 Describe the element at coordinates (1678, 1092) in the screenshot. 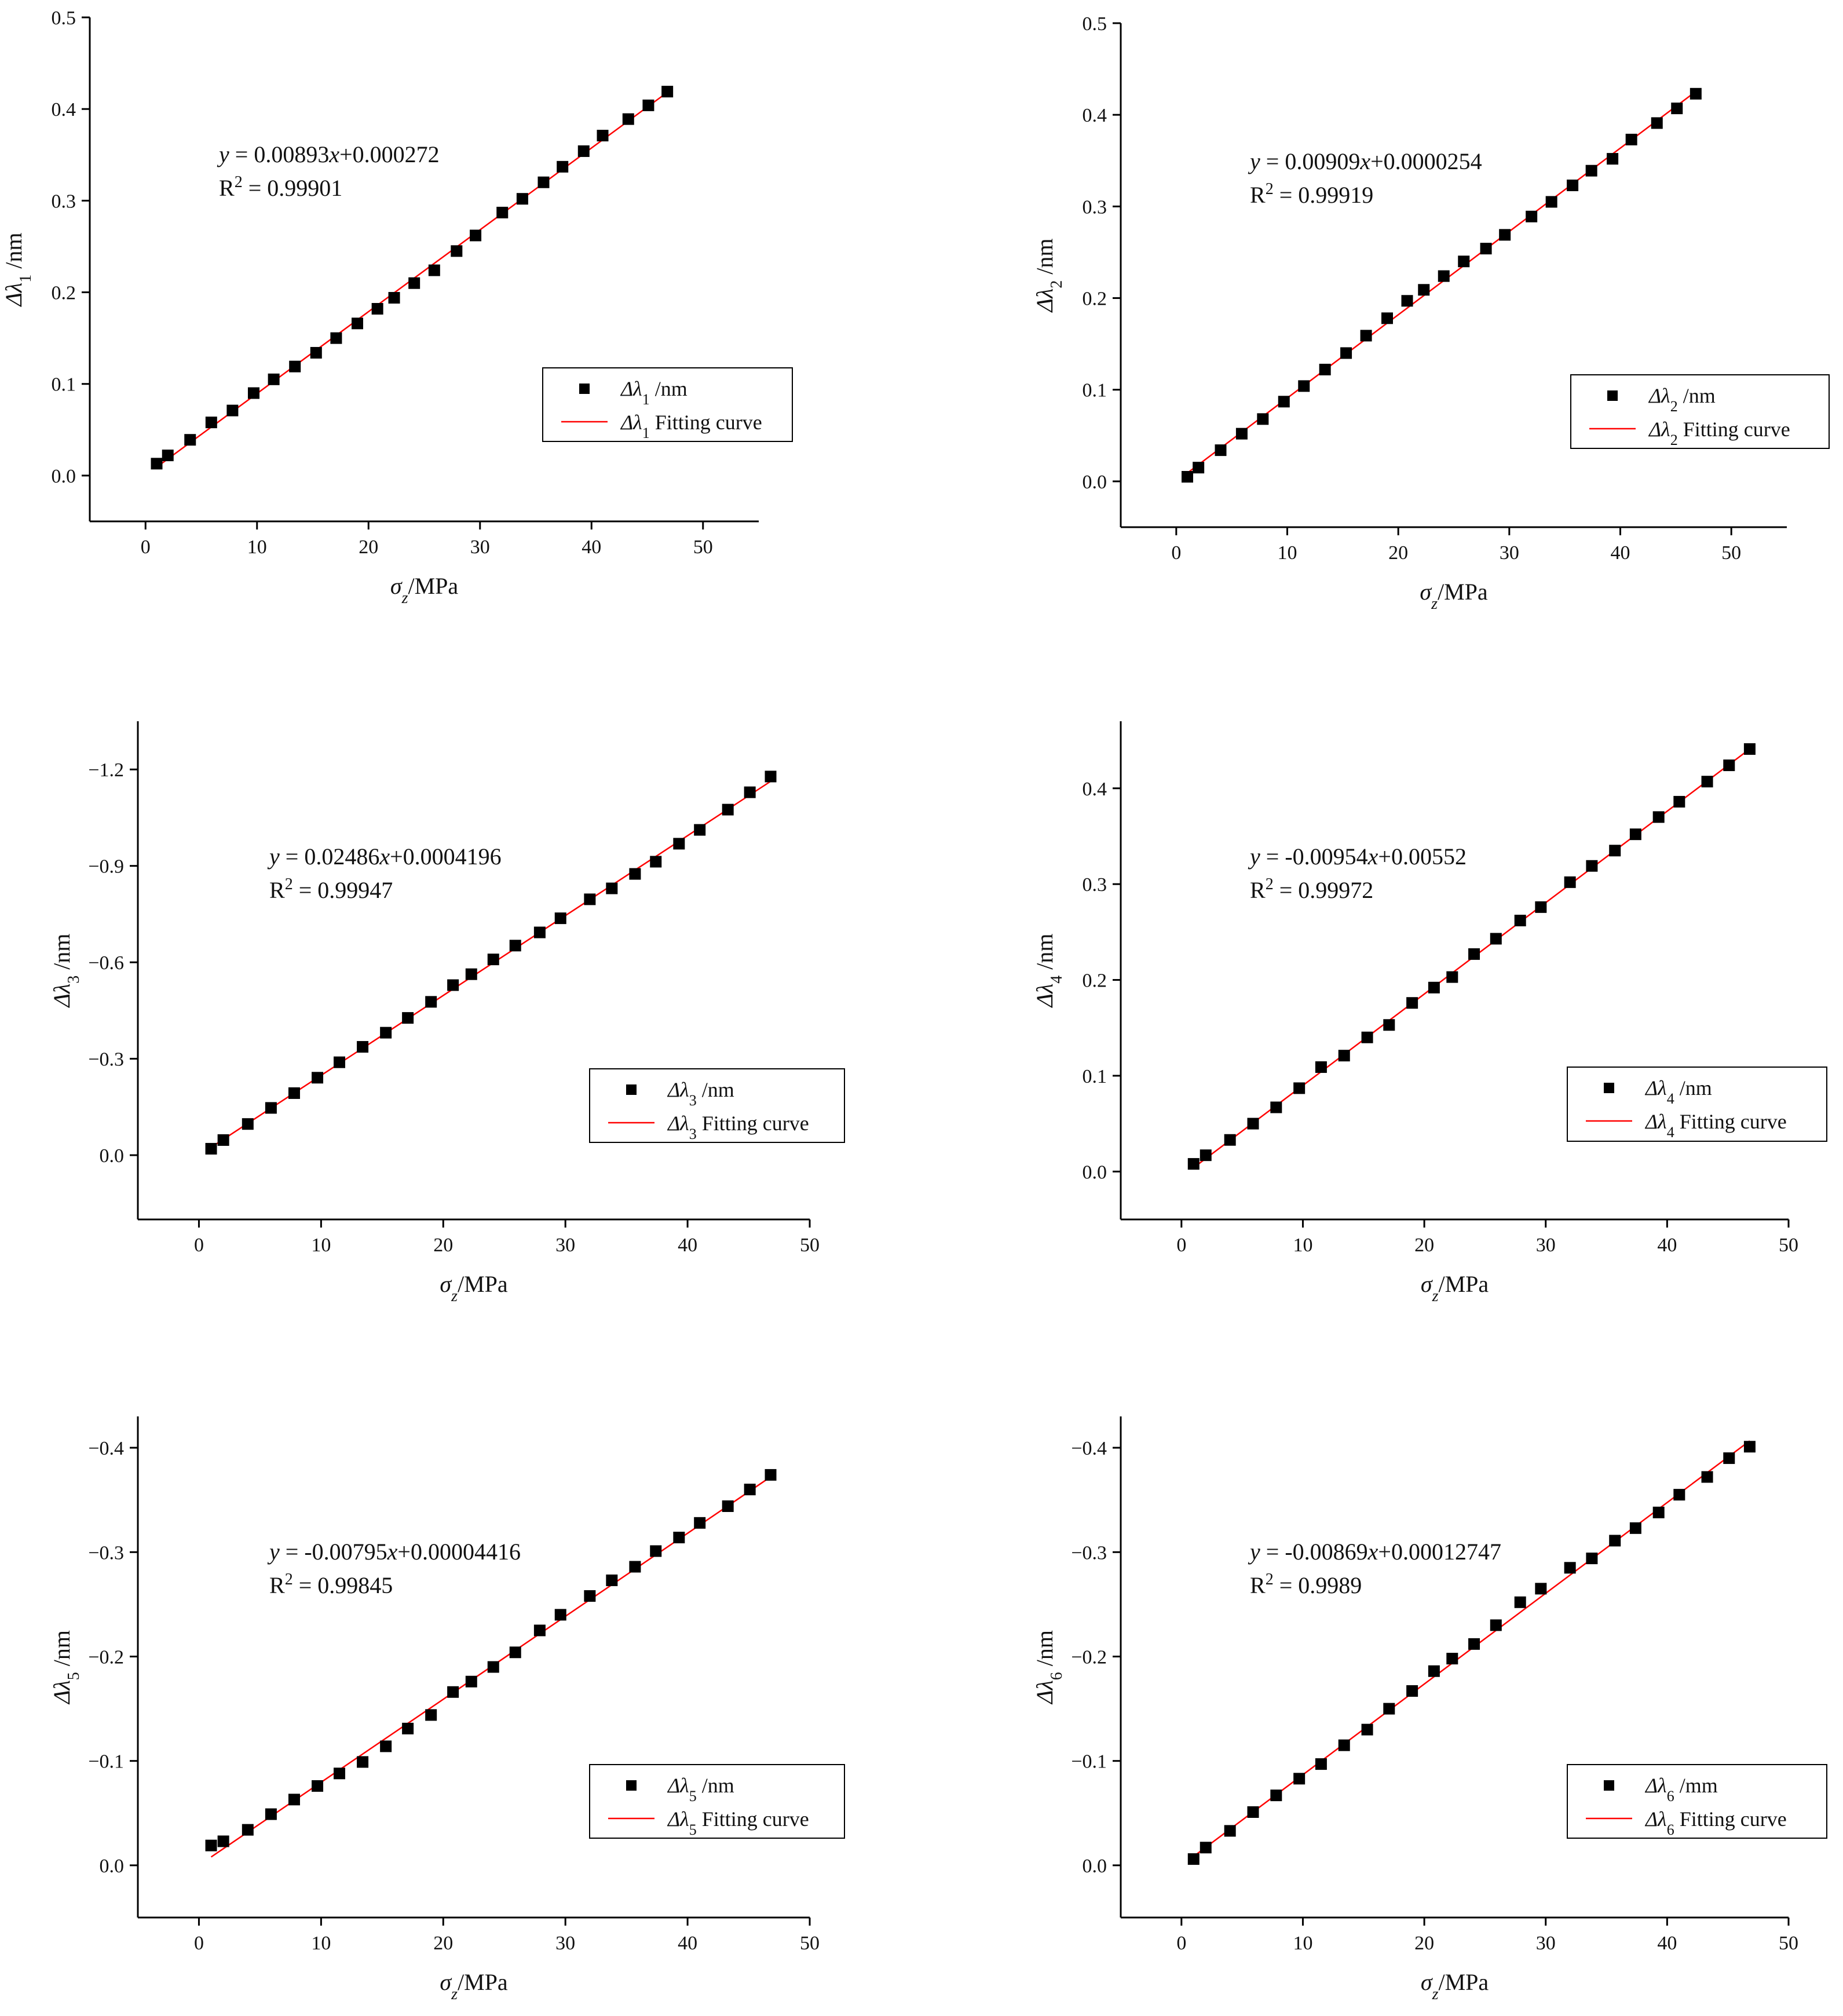

I see `legend-points-label: Δλ4 /nm` at that location.